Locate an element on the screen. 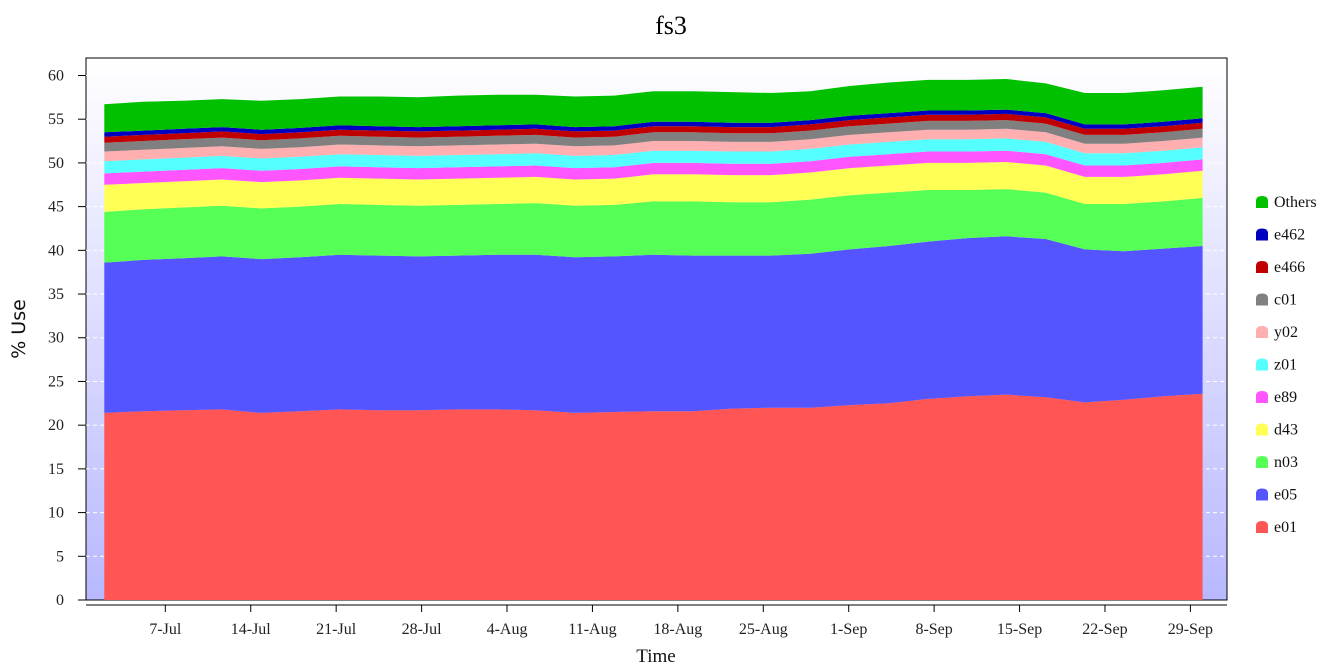  legend-label: e466 is located at coordinates (1289, 267).